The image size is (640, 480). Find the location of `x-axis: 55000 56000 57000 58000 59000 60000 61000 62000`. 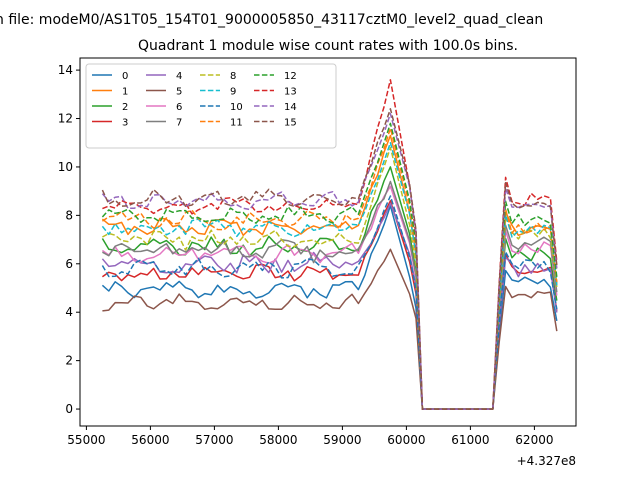

x-axis: 55000 56000 57000 58000 59000 60000 61000 62000 is located at coordinates (310, 436).